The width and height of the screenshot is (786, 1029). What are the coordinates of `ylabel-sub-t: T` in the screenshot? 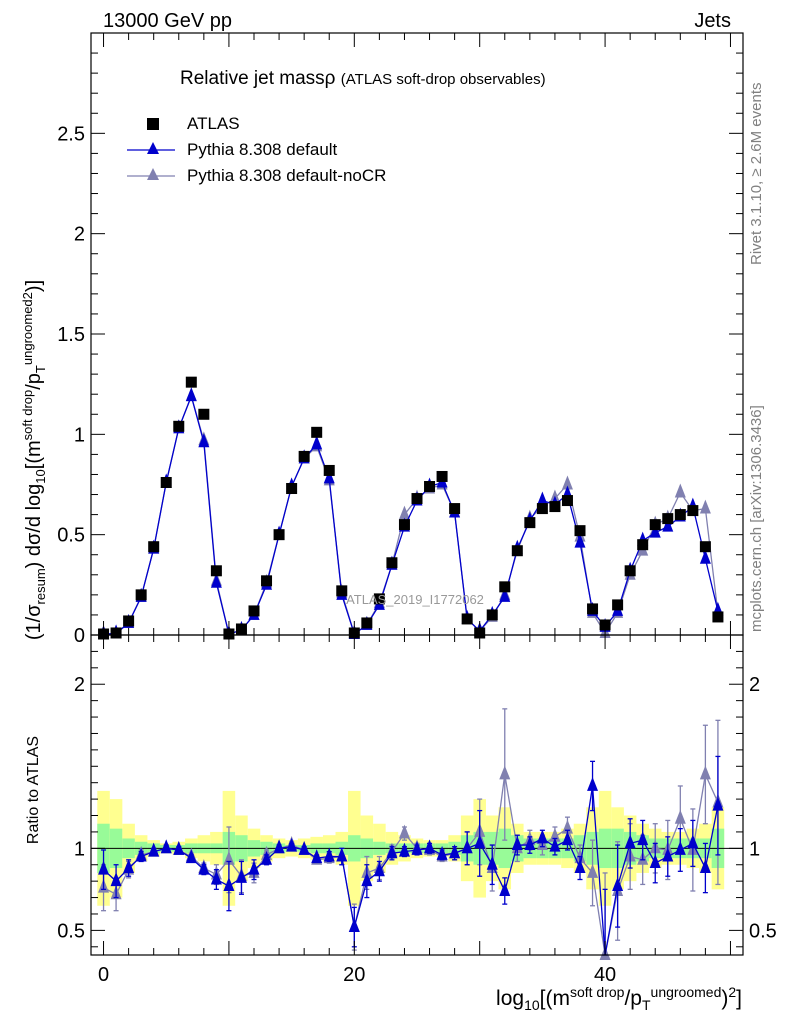 It's located at (40, 369).